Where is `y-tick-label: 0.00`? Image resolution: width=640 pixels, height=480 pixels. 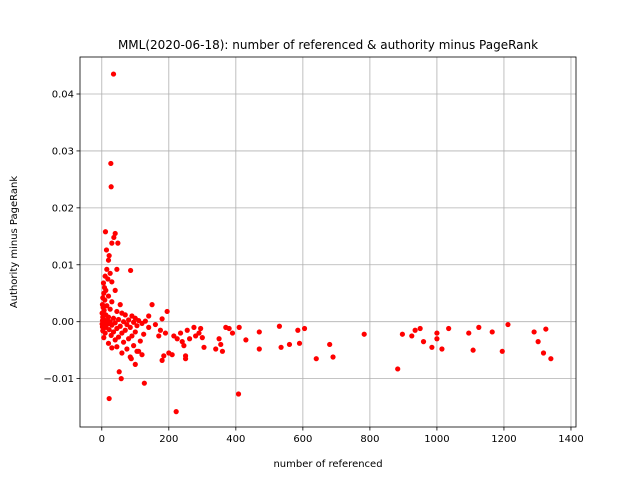
y-tick-label: 0.00 is located at coordinates (63, 322).